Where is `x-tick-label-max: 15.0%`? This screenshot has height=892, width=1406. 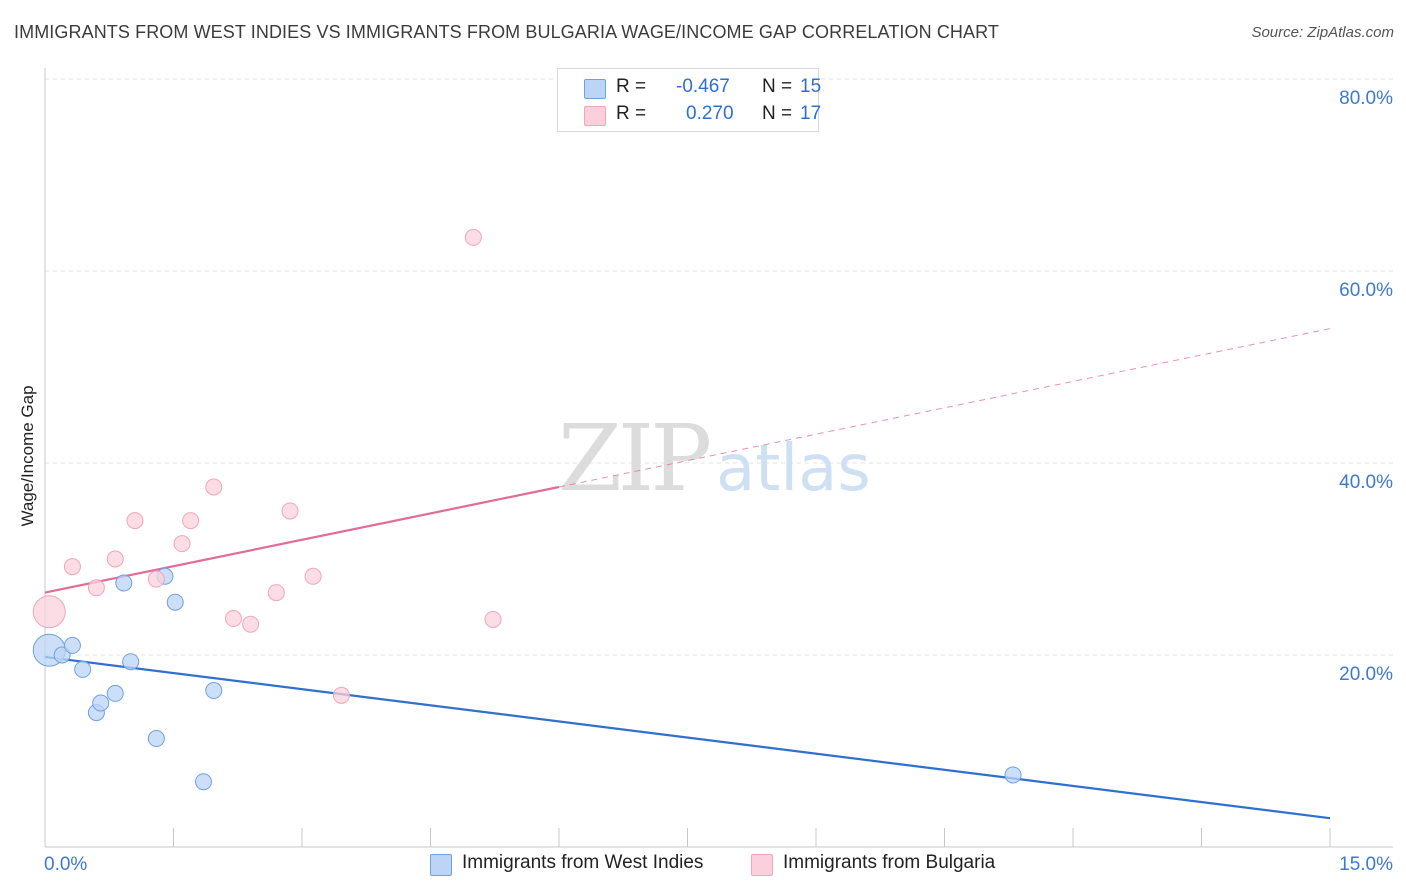
x-tick-label-max: 15.0% is located at coordinates (1366, 864).